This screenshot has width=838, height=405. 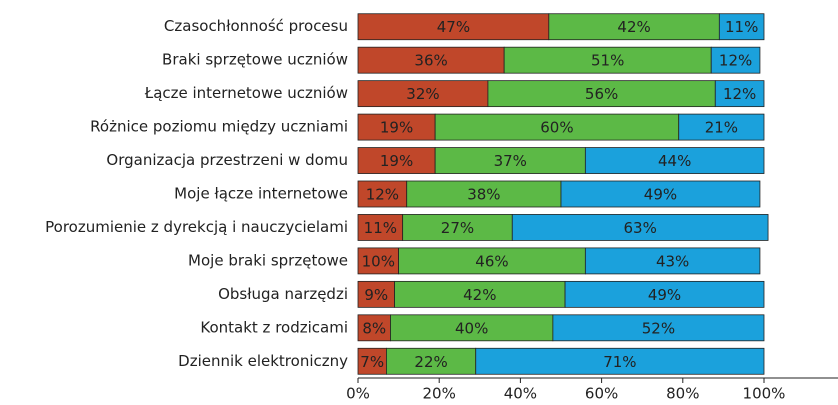 What do you see at coordinates (255, 60) in the screenshot?
I see `category-label: Braki sprzętowe uczniów` at bounding box center [255, 60].